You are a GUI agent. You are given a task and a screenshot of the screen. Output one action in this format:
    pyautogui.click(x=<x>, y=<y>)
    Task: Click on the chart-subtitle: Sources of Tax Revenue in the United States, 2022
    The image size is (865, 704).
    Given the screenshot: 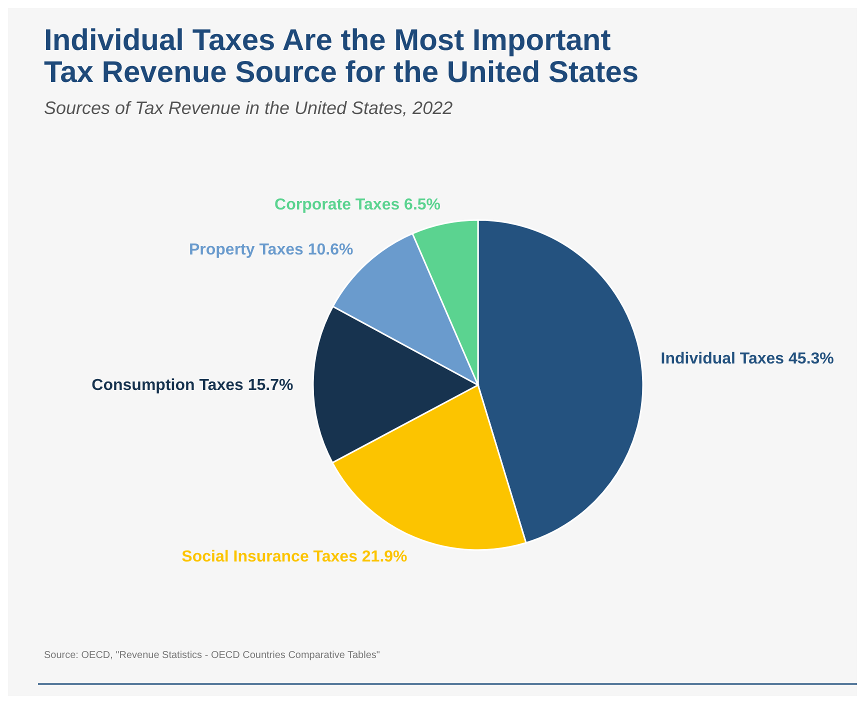 What is the action you would take?
    pyautogui.click(x=248, y=108)
    